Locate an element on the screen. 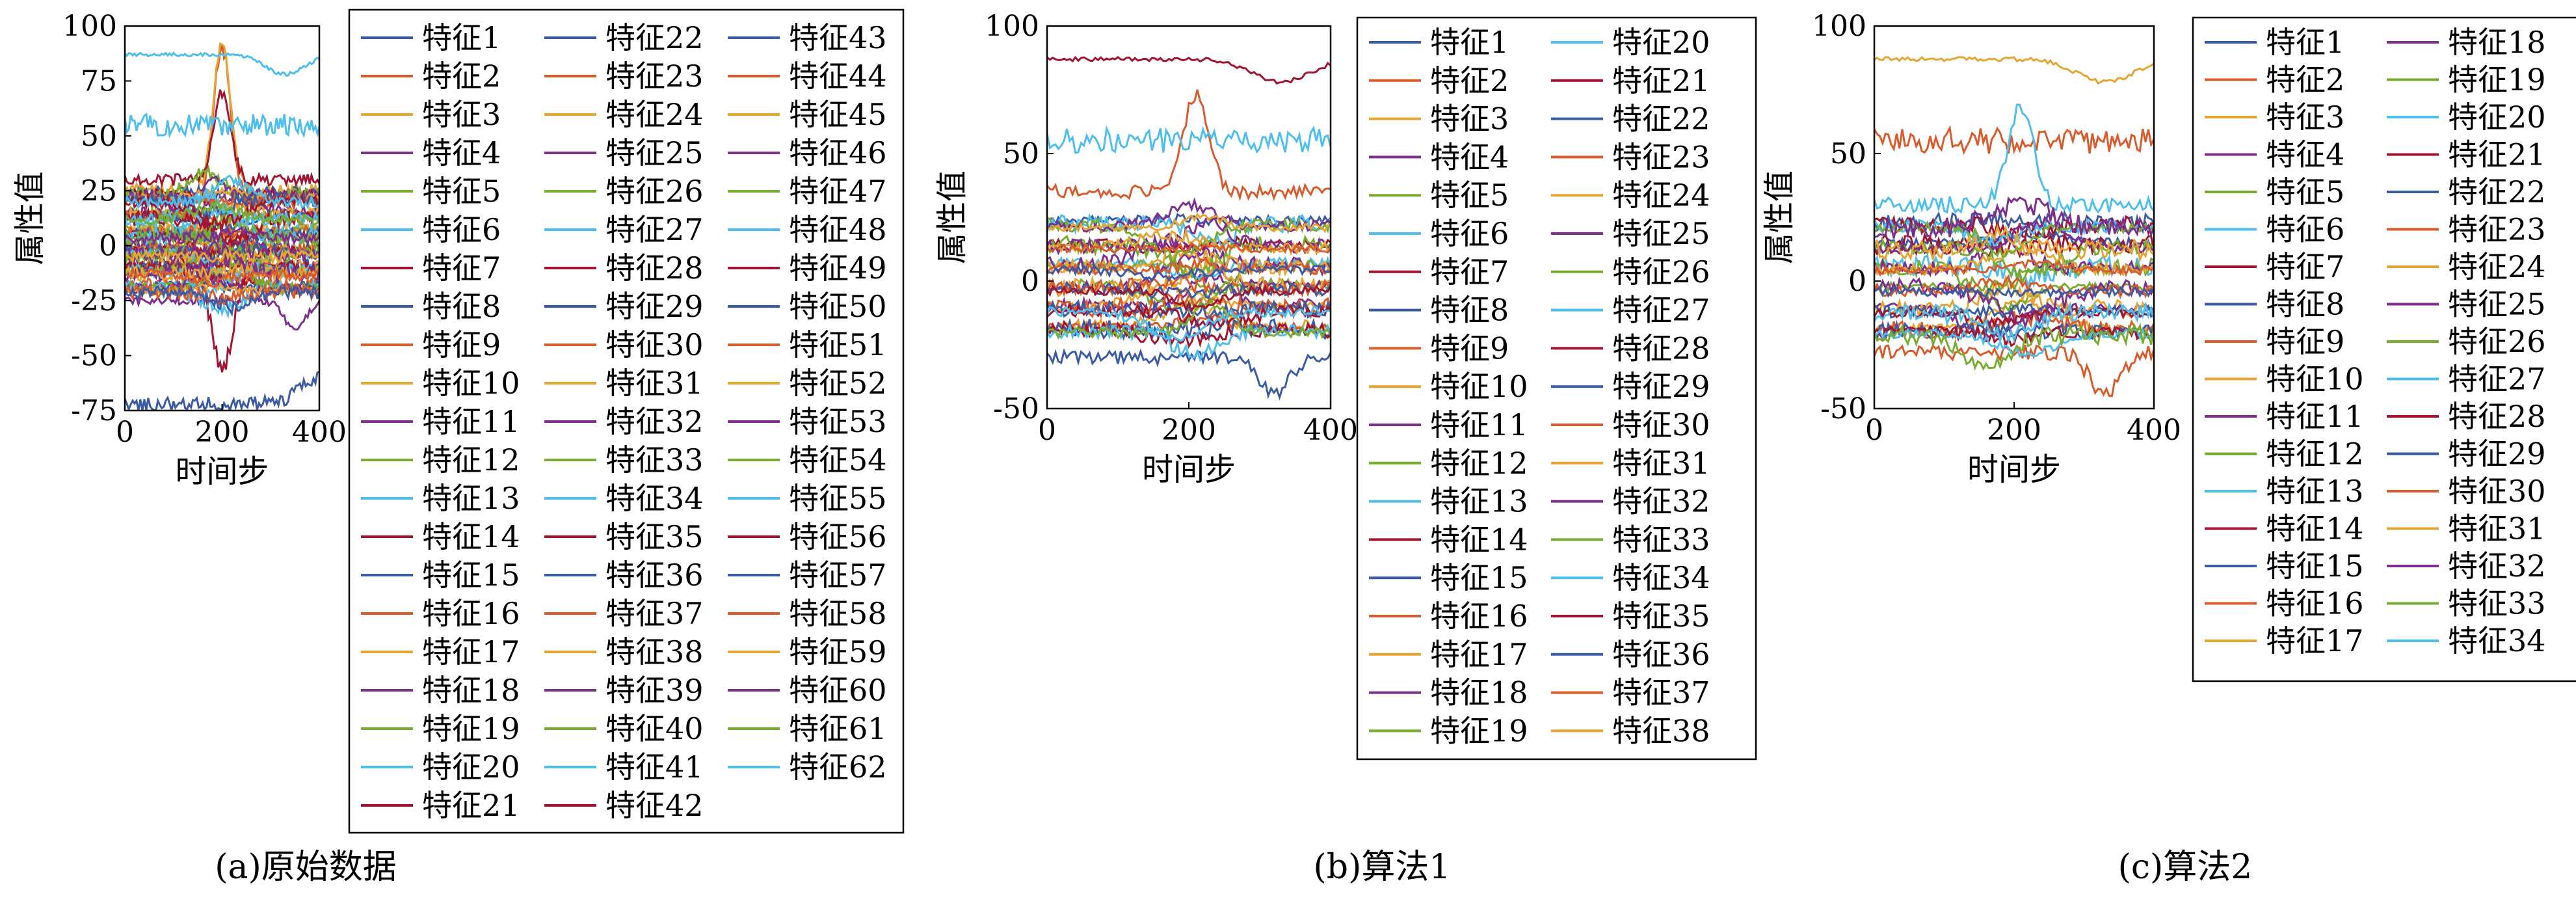  legend-entry: 特征52 is located at coordinates (838, 383).